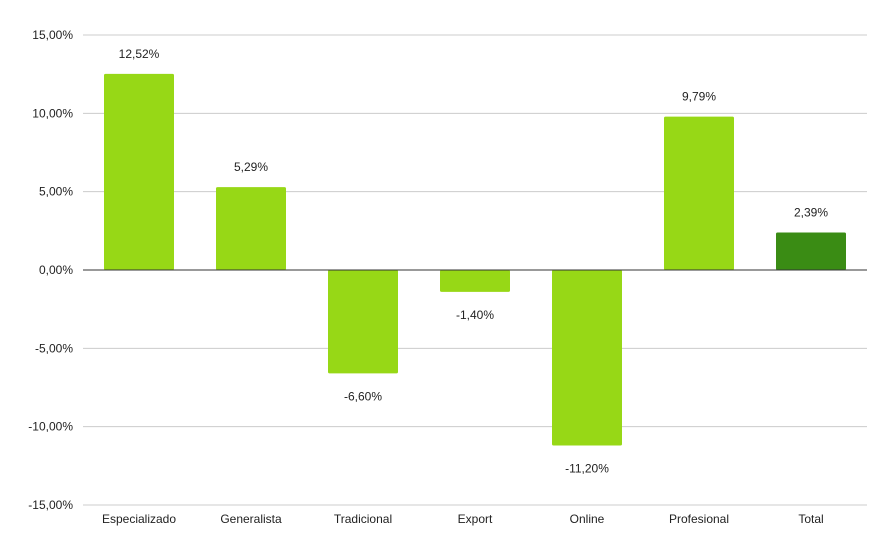 The image size is (895, 554). Describe the element at coordinates (475, 315) in the screenshot. I see `data-label: -1,40%` at that location.